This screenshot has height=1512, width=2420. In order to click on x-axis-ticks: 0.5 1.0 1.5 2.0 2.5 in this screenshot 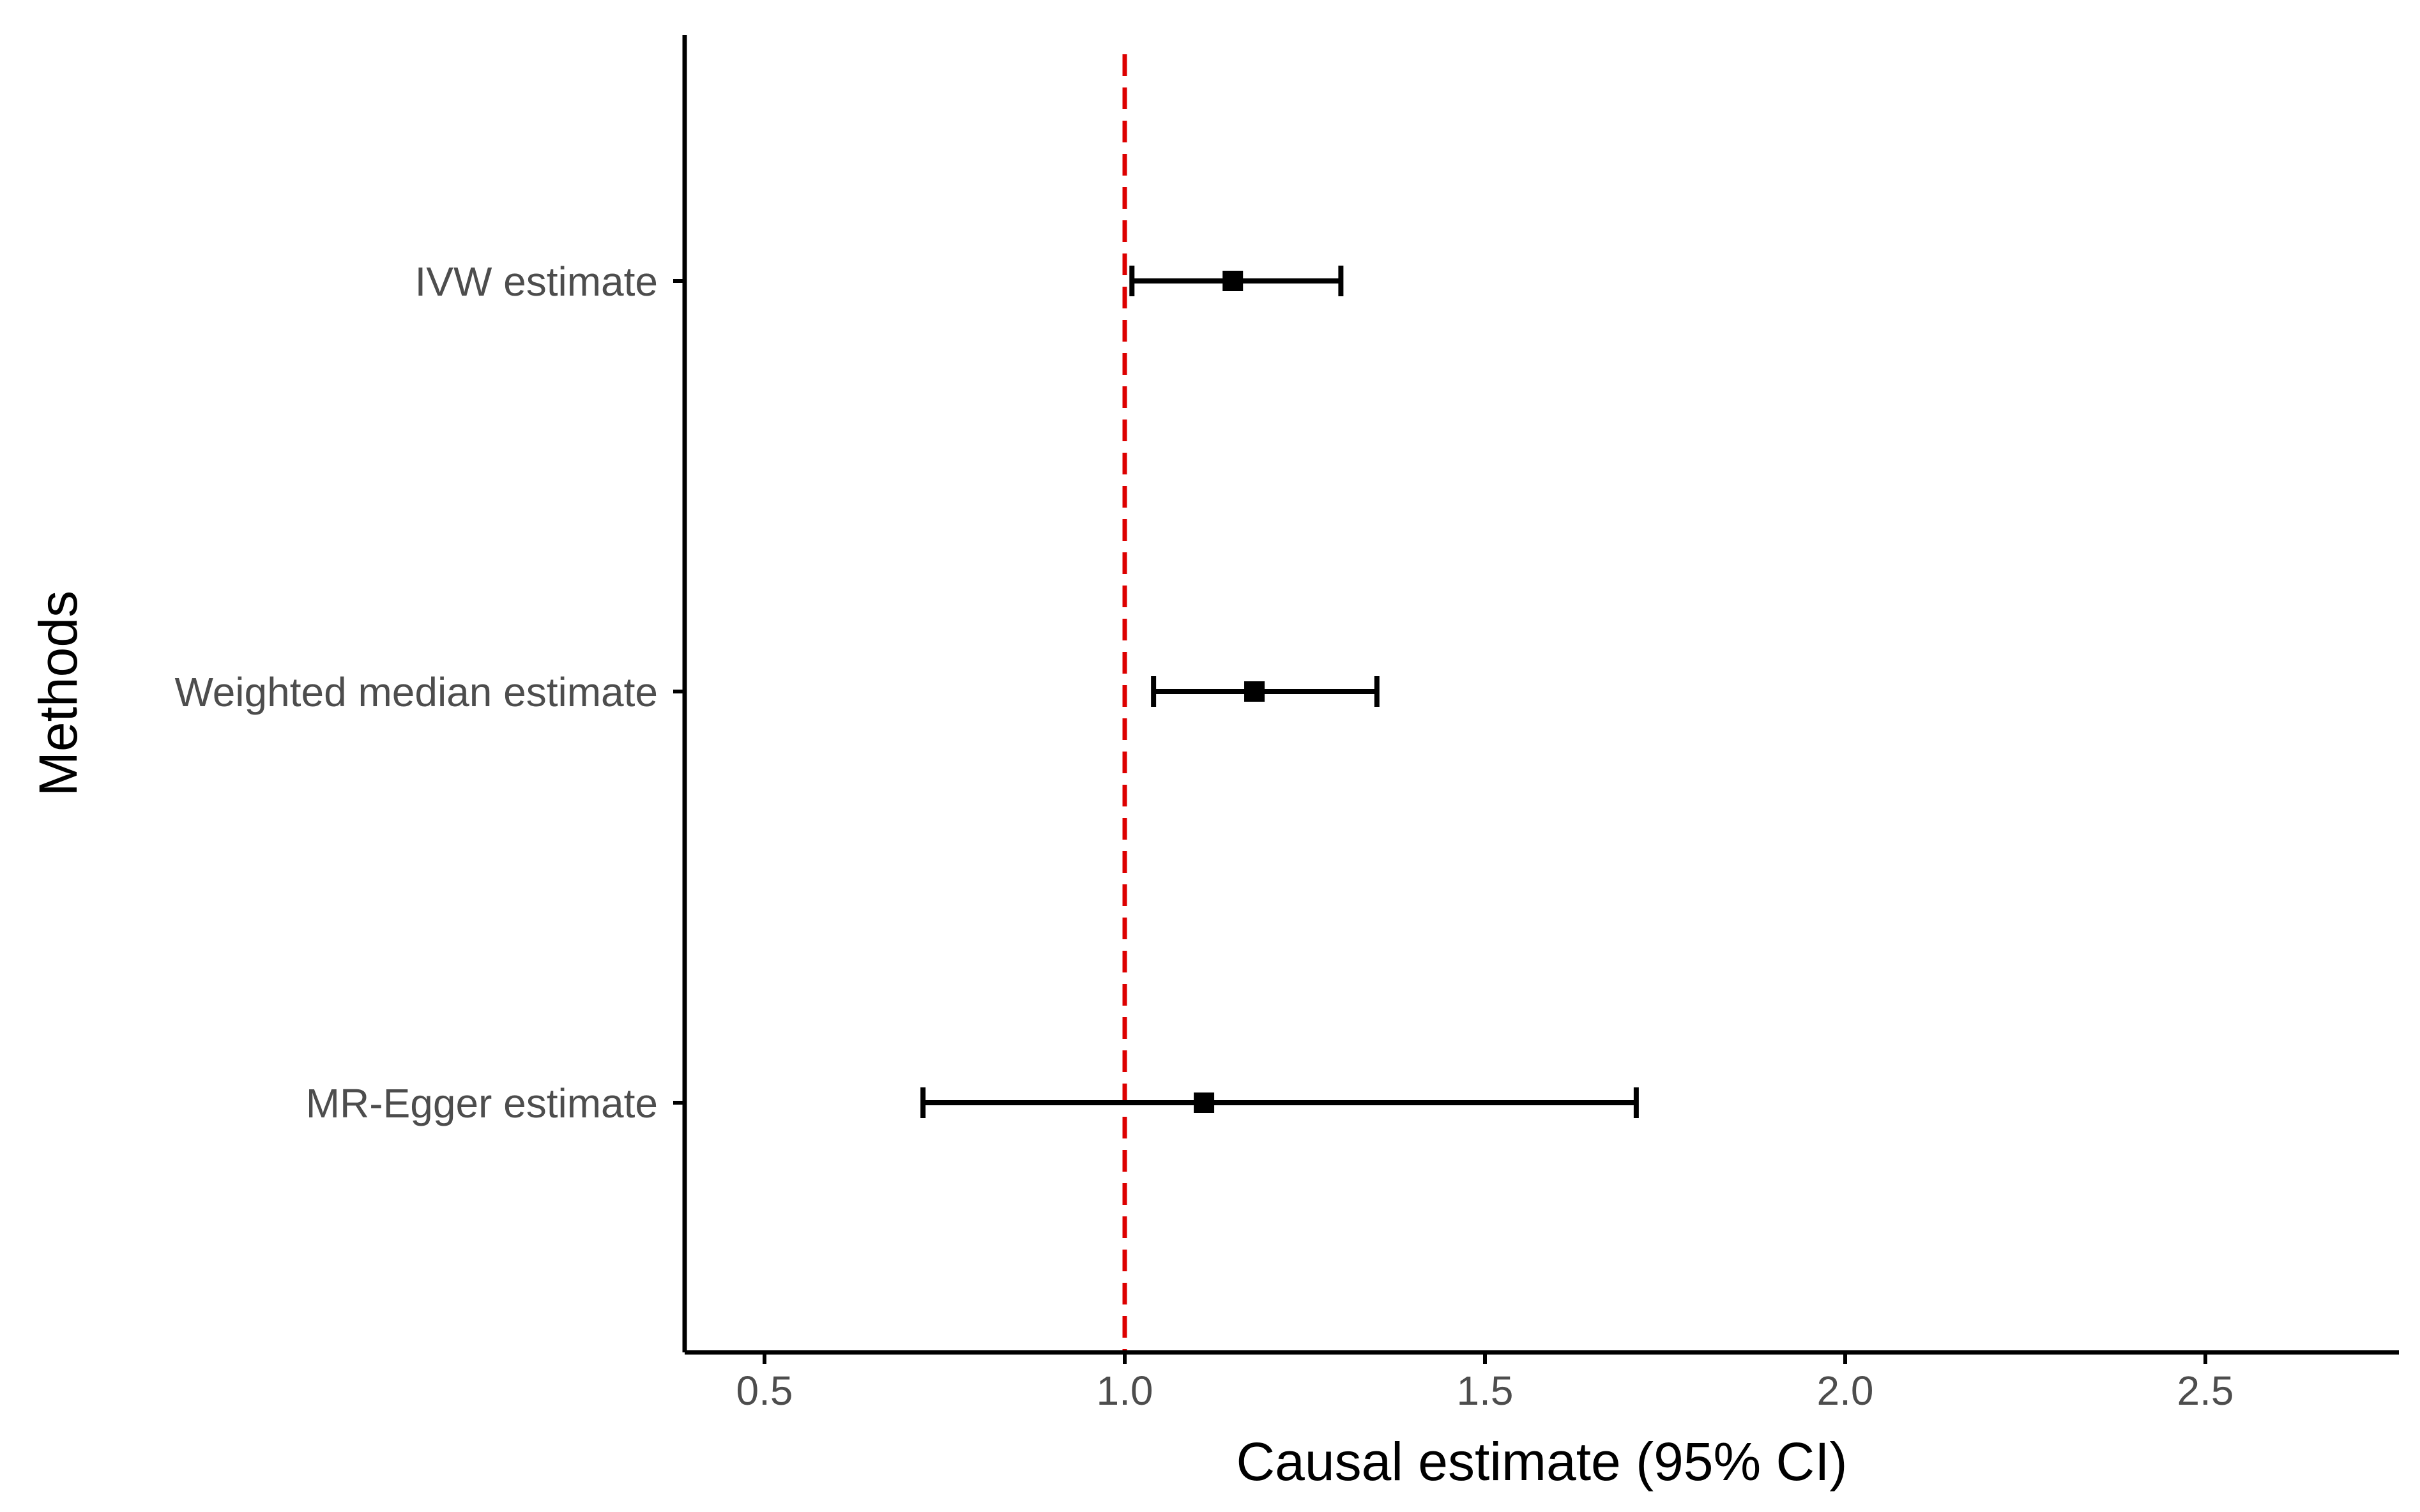, I will do `click(1485, 1383)`.